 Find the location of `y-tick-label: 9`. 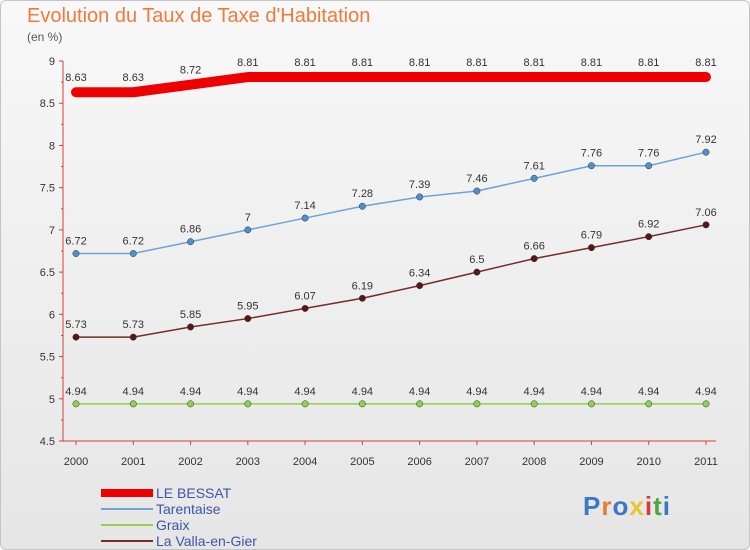

y-tick-label: 9 is located at coordinates (52, 62).